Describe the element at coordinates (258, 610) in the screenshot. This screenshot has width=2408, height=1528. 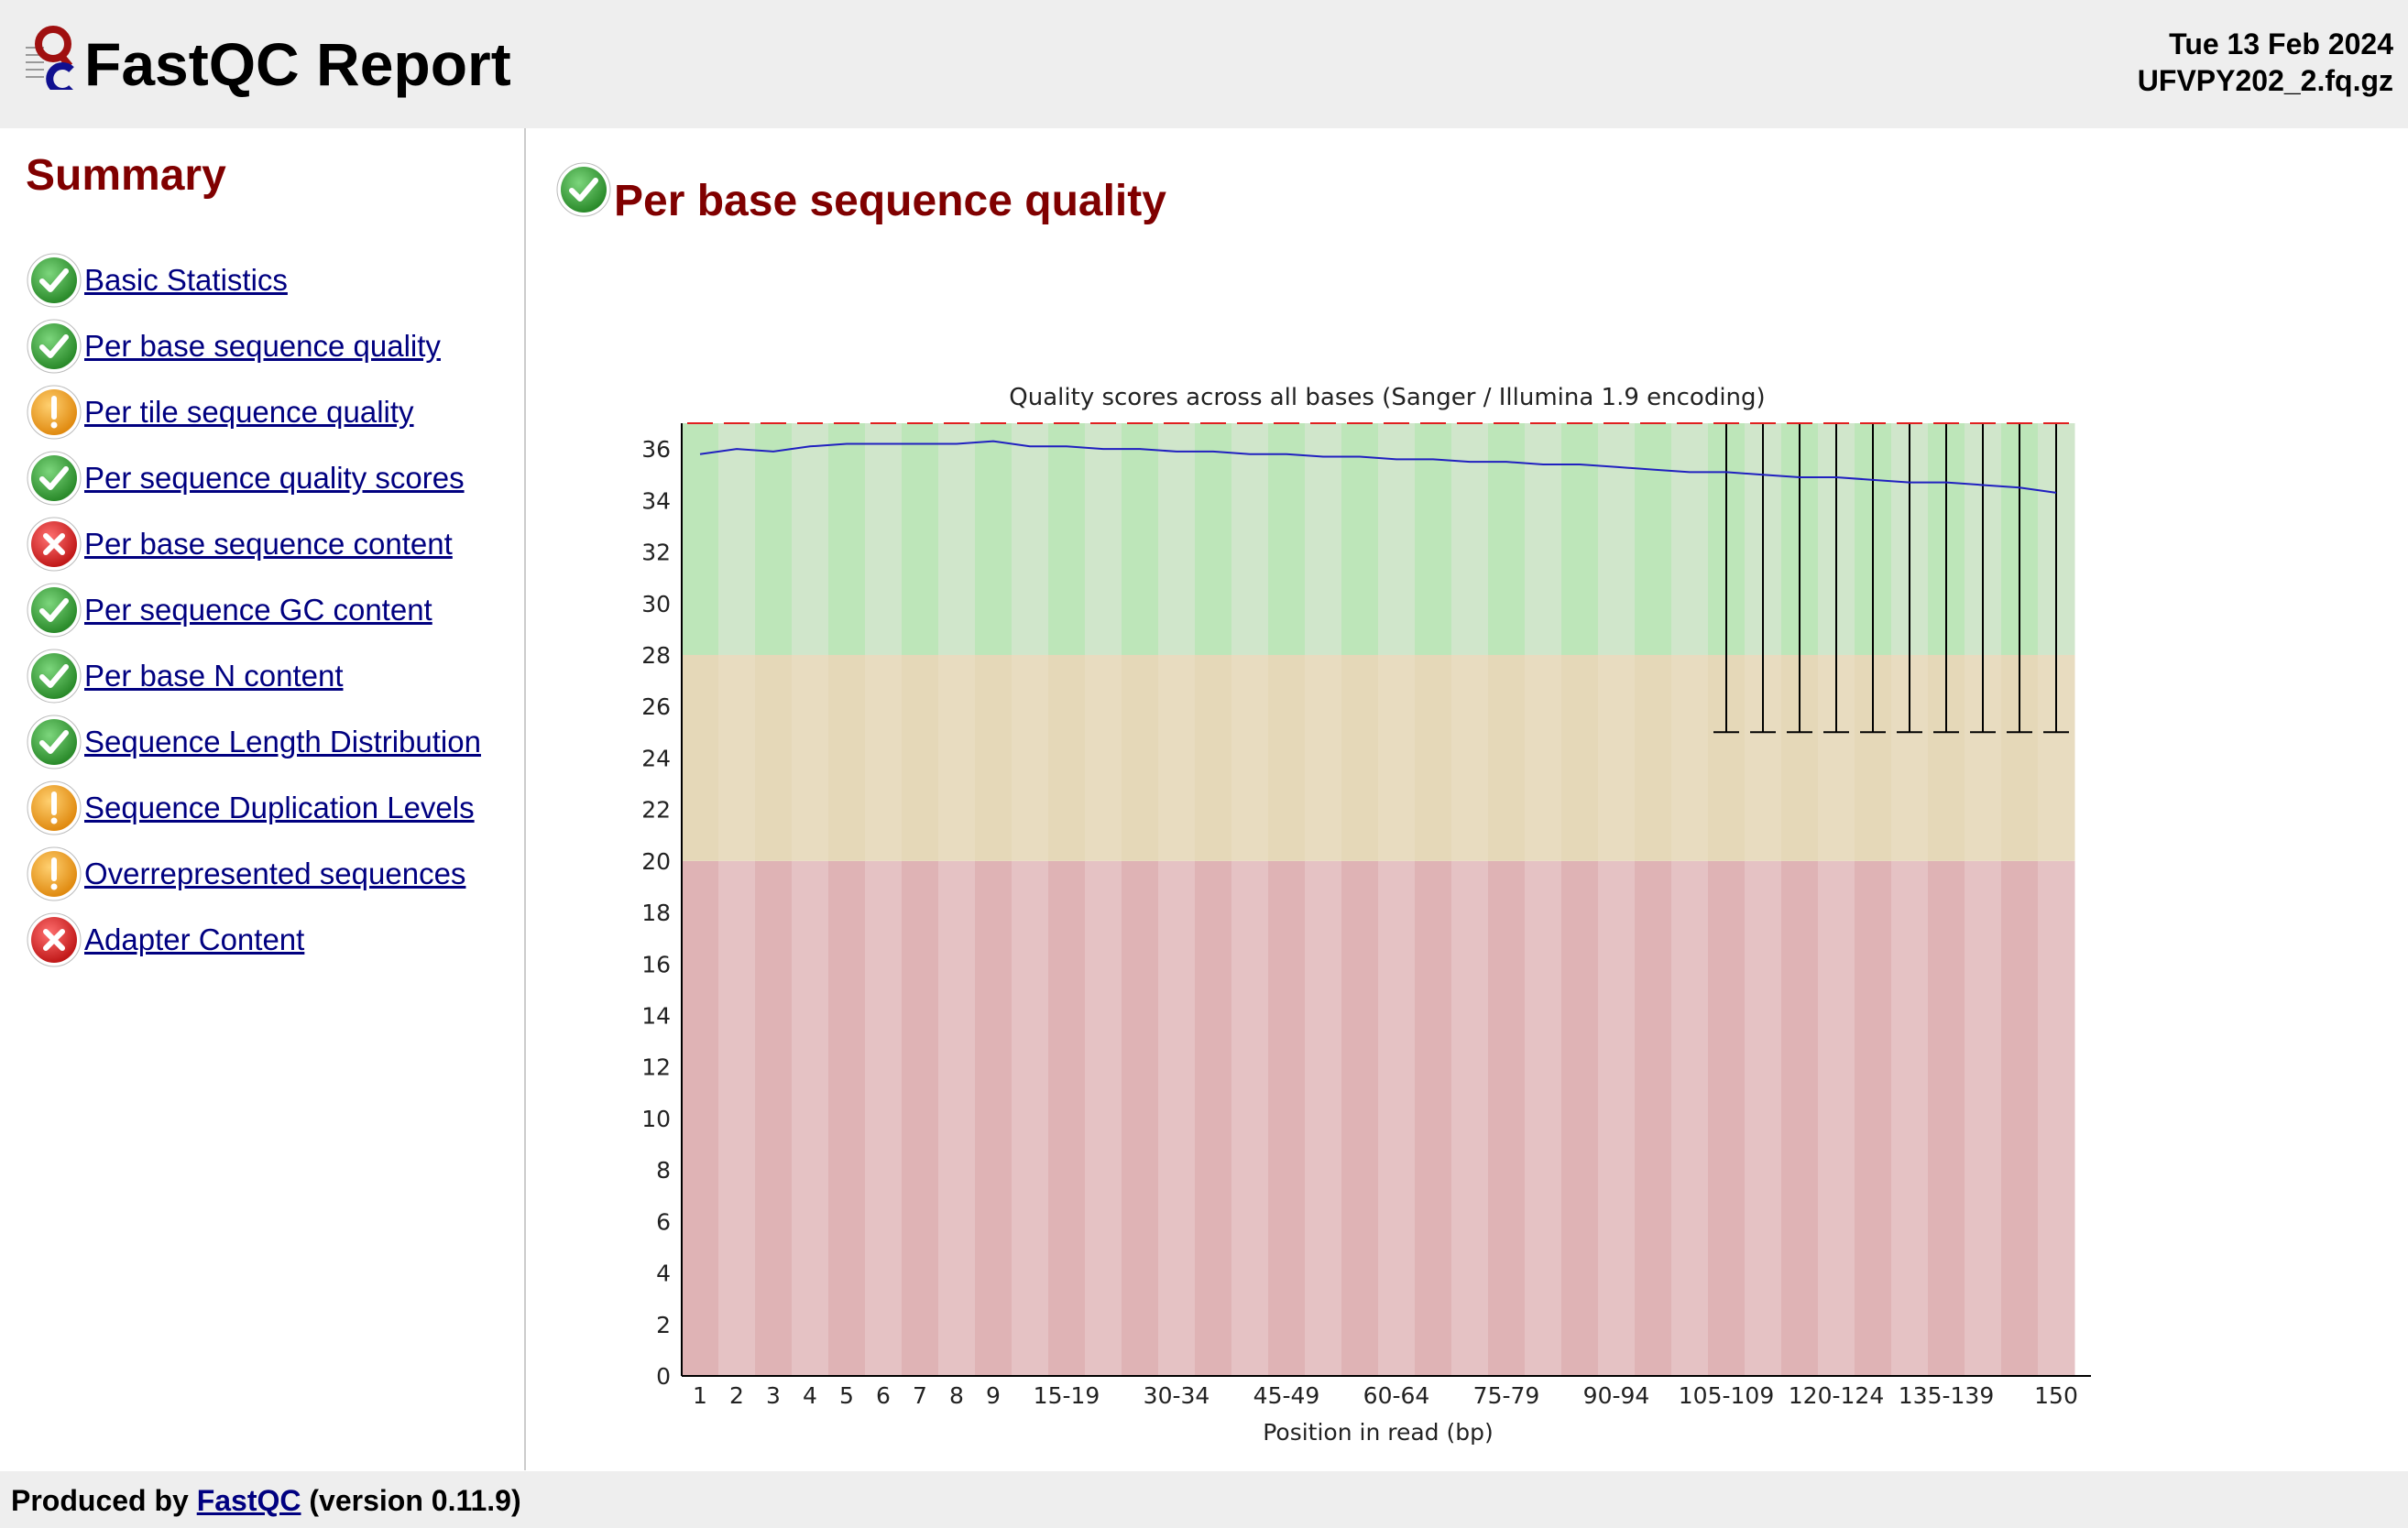
I see `summary-link: Per sequence GC content` at that location.